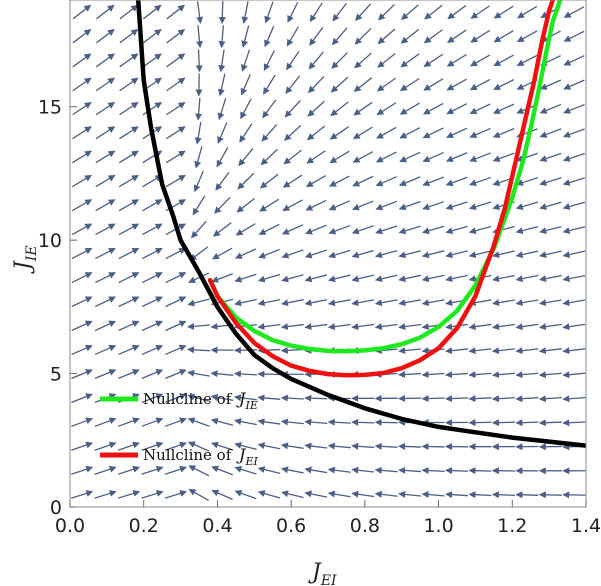 This screenshot has width=601, height=586. Describe the element at coordinates (50, 241) in the screenshot. I see `y-tick-label: 10` at that location.